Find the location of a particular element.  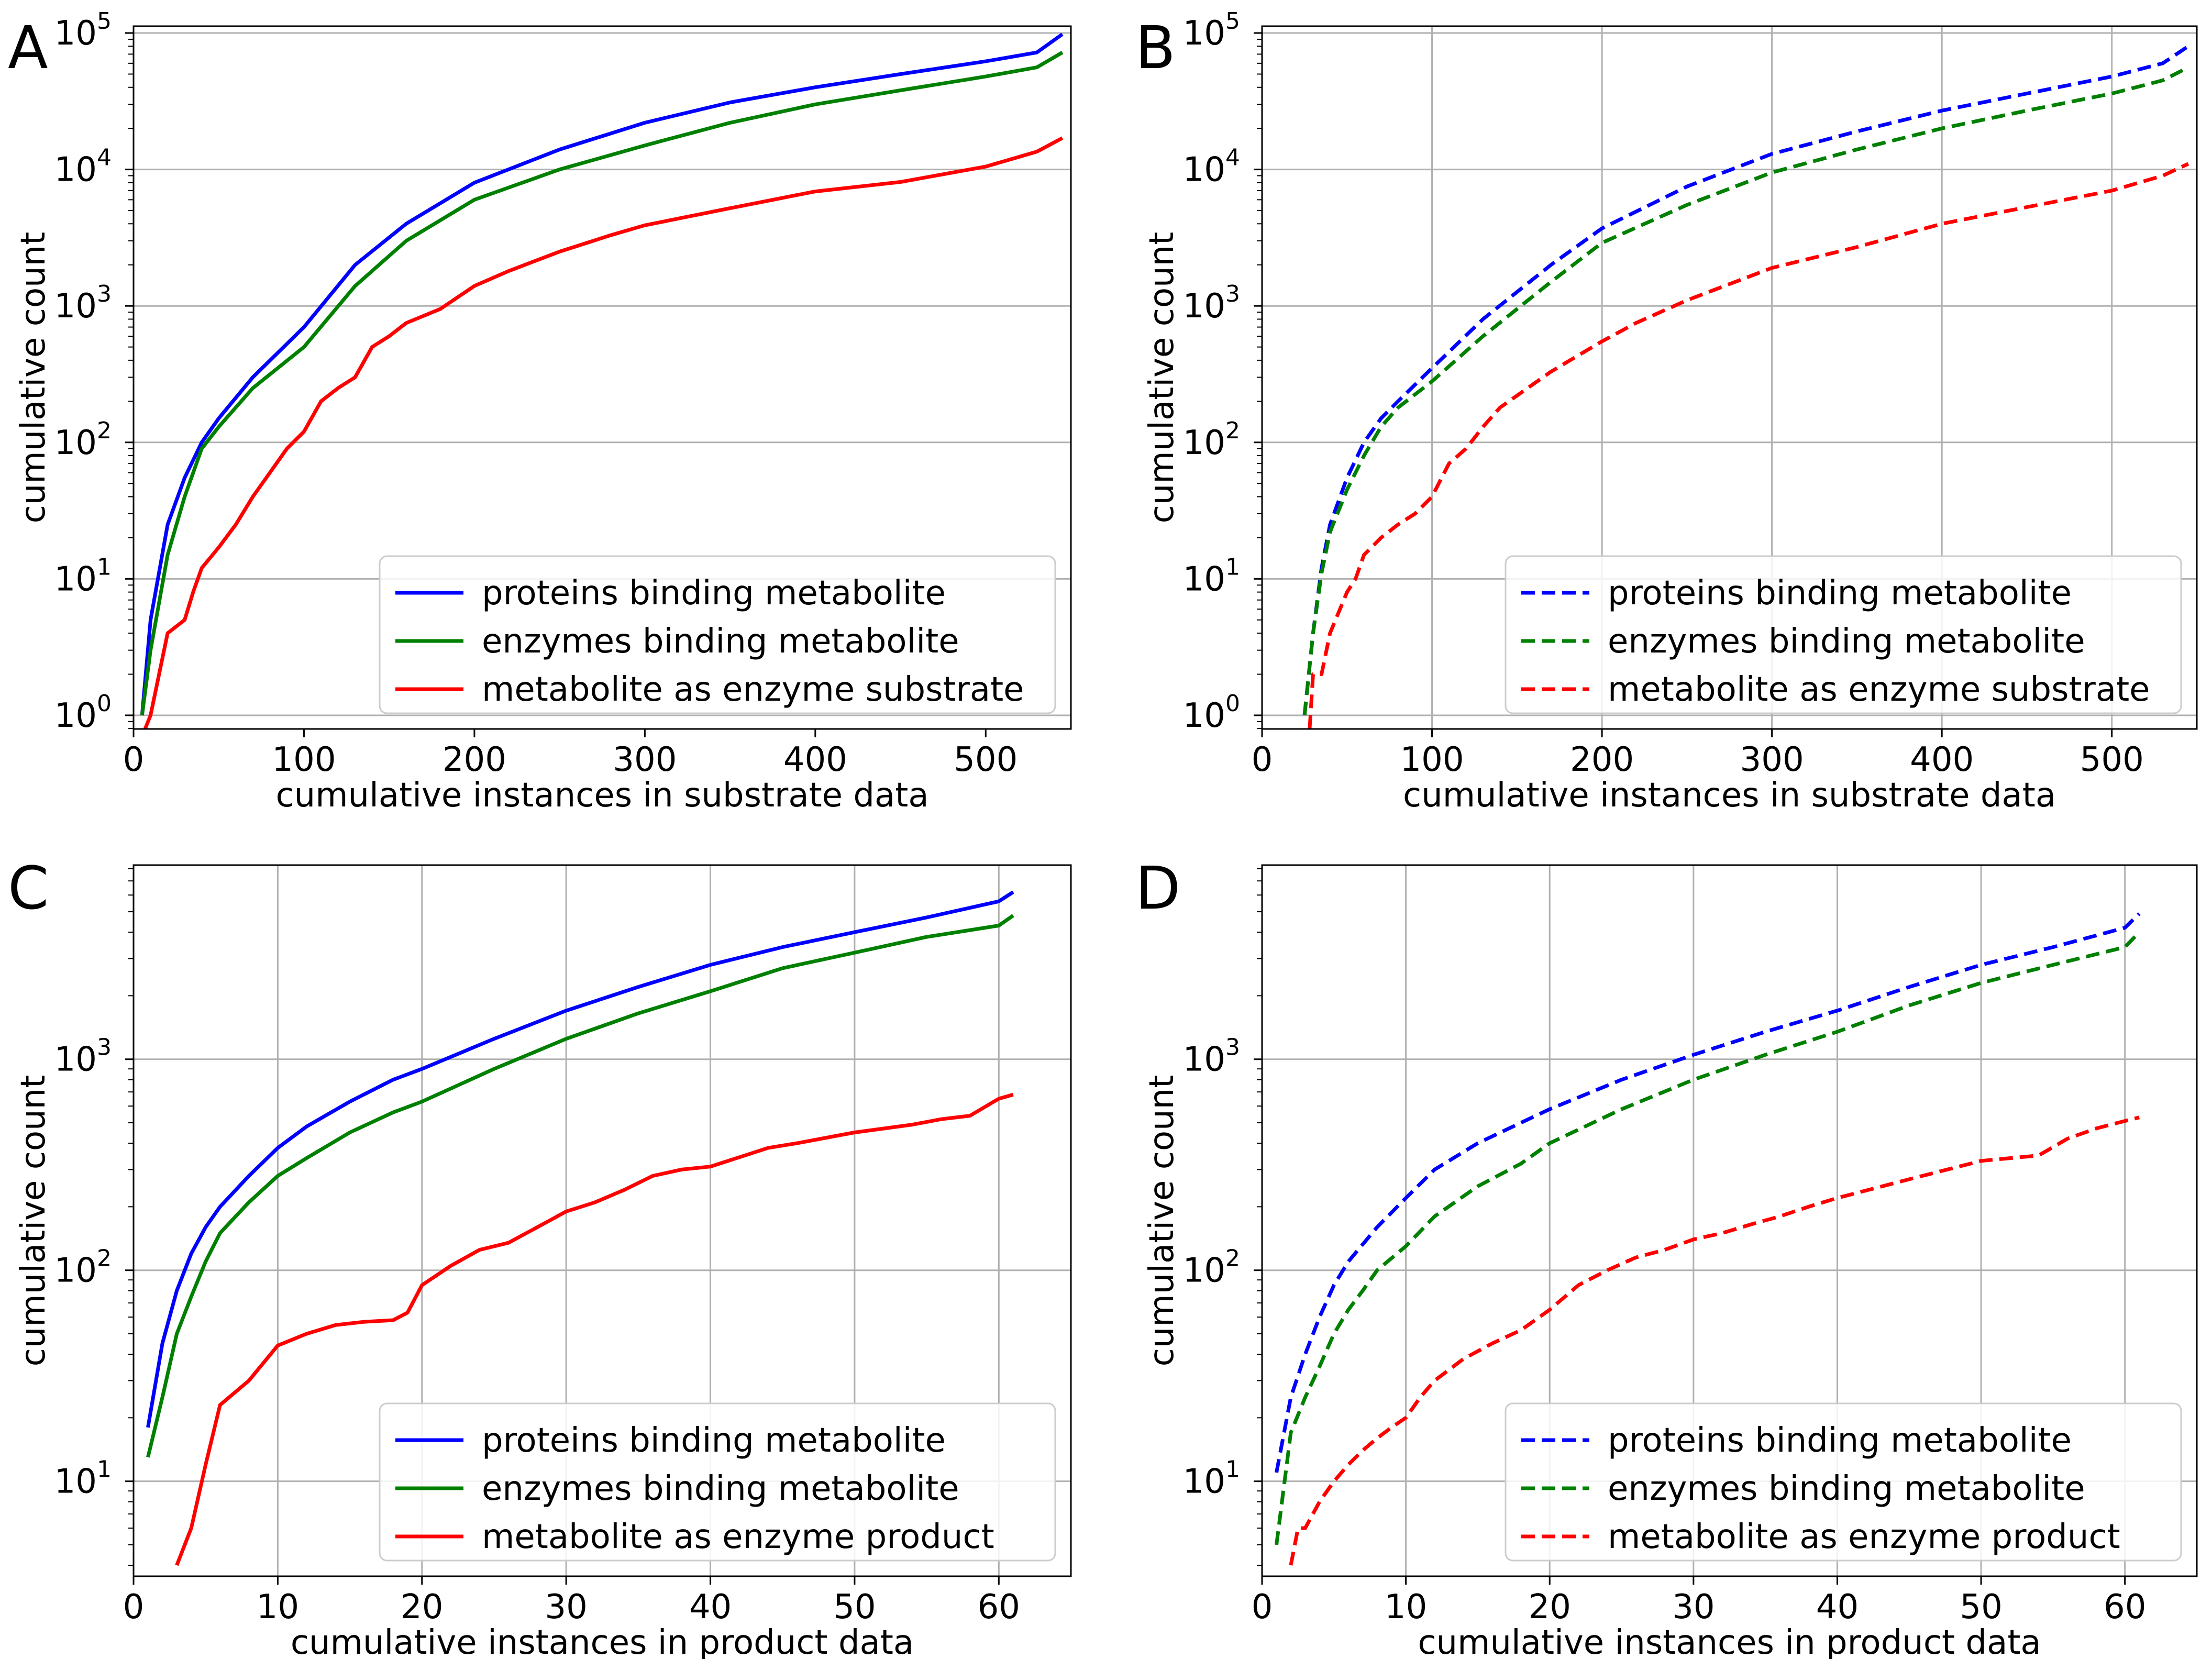

panel-letter: A is located at coordinates (28, 48).